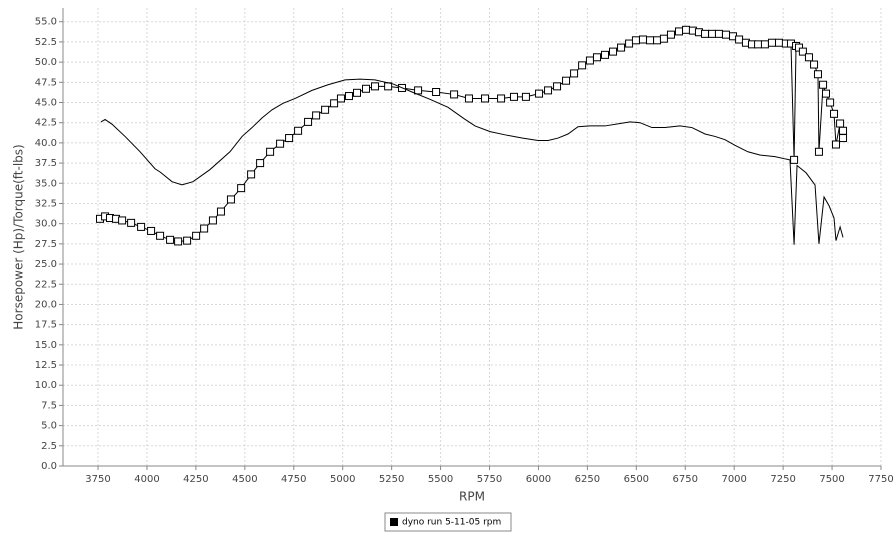 The height and width of the screenshot is (534, 894). What do you see at coordinates (46, 304) in the screenshot?
I see `y-tick-label: 20.0` at bounding box center [46, 304].